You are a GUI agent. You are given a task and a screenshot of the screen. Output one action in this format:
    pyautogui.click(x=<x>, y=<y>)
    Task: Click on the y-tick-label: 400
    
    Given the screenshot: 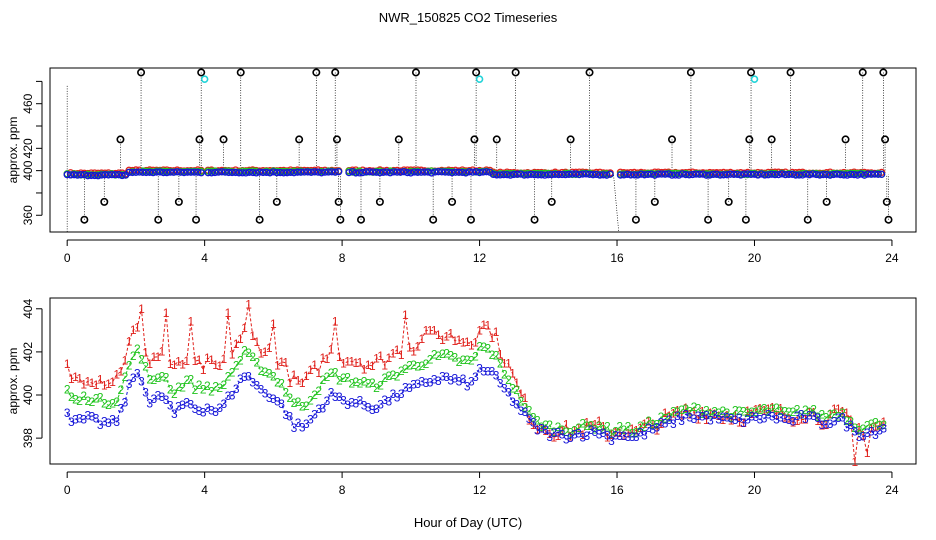 What is the action you would take?
    pyautogui.click(x=28, y=170)
    